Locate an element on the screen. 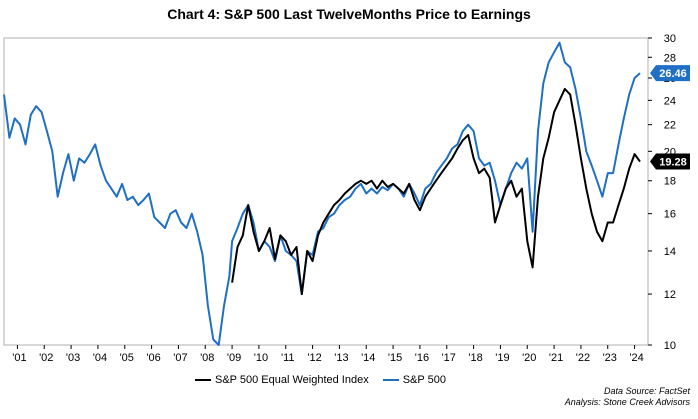 This screenshot has height=419, width=698. legend-item-sp500: S&P 500 is located at coordinates (414, 380).